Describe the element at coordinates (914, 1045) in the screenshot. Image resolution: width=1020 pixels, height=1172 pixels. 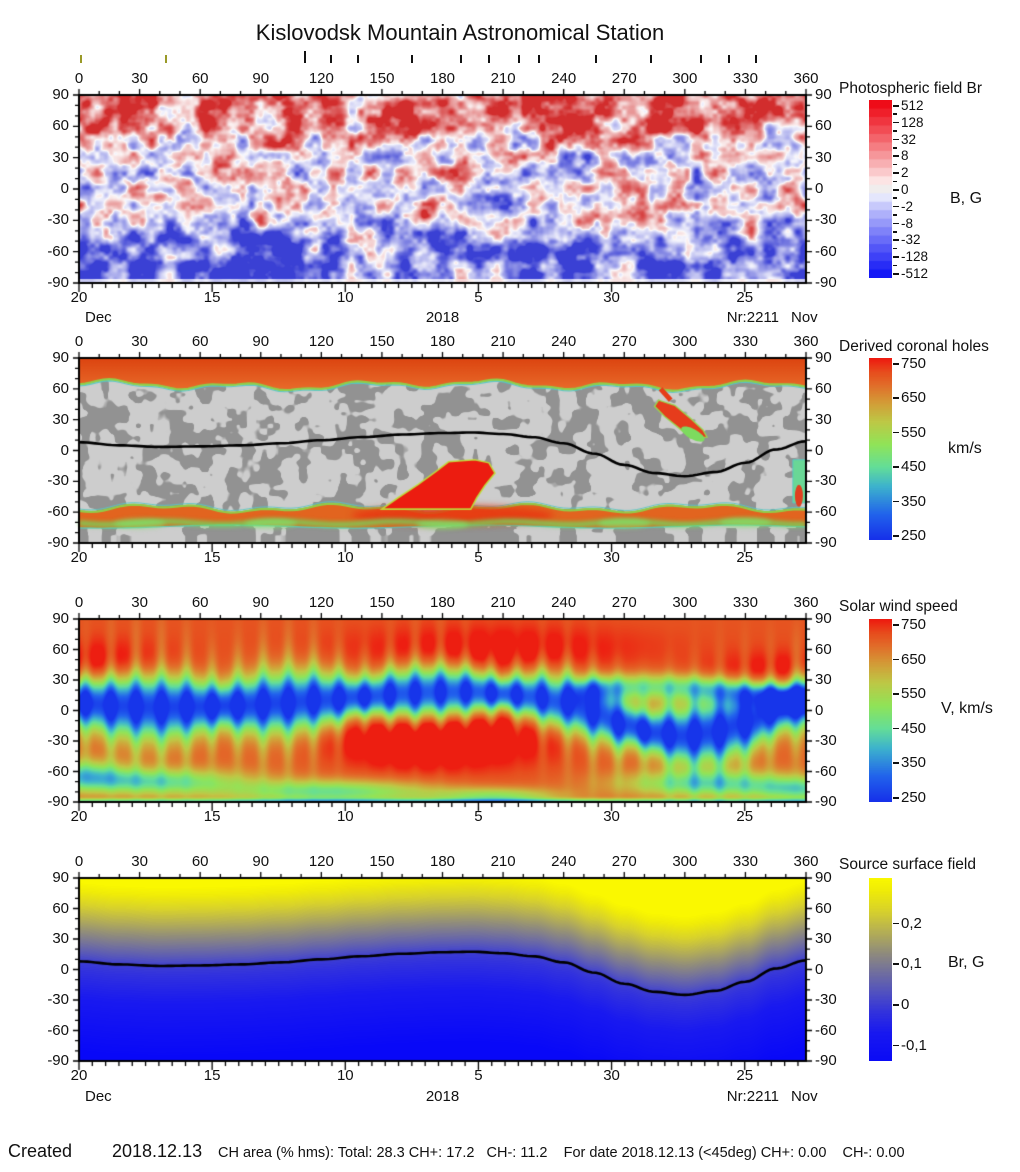
I see `colorbar-tick-label: -0,1` at that location.